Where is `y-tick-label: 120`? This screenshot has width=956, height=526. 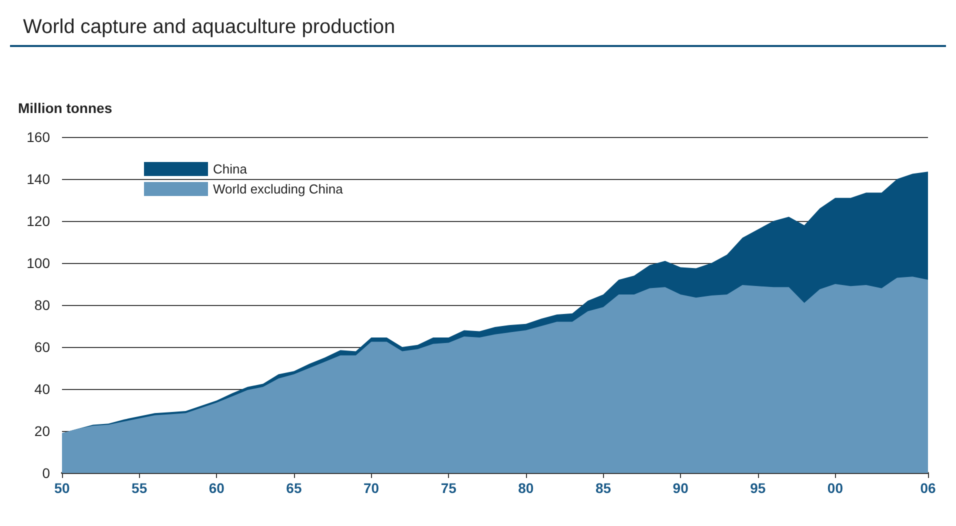 y-tick-label: 120 is located at coordinates (38, 221).